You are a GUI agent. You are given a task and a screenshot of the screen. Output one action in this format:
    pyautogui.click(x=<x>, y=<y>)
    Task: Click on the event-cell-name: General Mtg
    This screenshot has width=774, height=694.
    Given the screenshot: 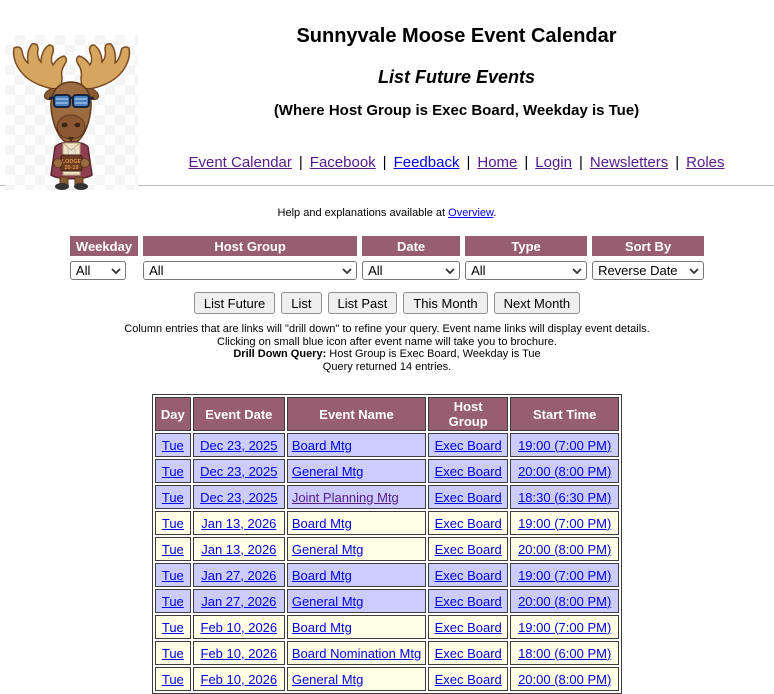 What is the action you would take?
    pyautogui.click(x=356, y=549)
    